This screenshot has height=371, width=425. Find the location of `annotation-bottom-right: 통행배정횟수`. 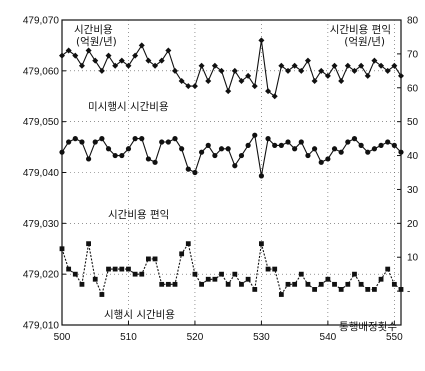

annotation-bottom-right: 통행배정횟수 is located at coordinates (368, 327).